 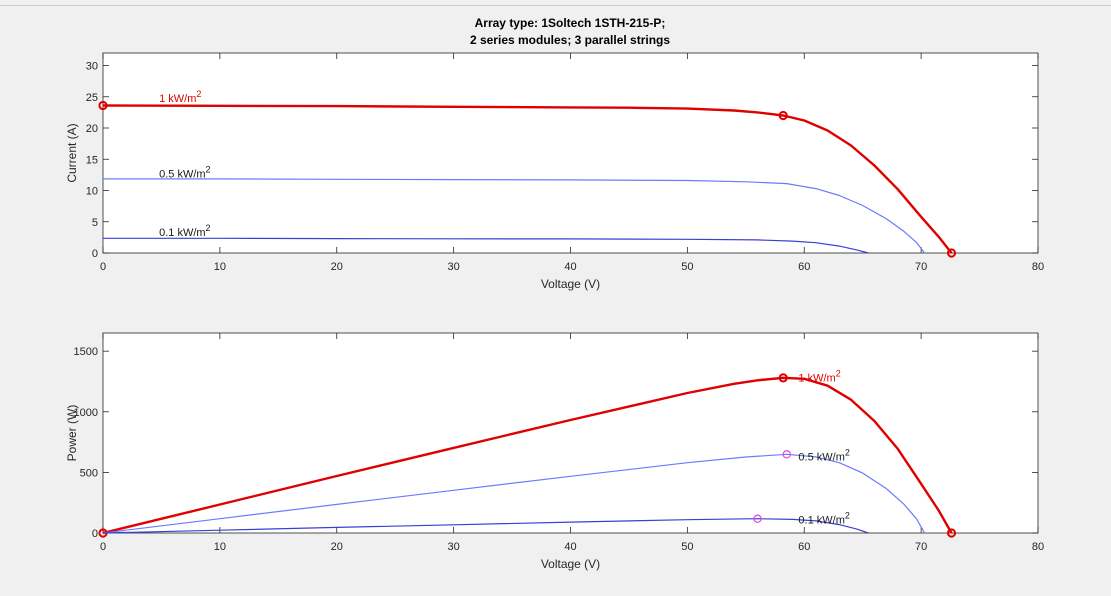 What do you see at coordinates (816, 378) in the screenshot?
I see `chart-pv-series-label-text: 1 kW/m` at bounding box center [816, 378].